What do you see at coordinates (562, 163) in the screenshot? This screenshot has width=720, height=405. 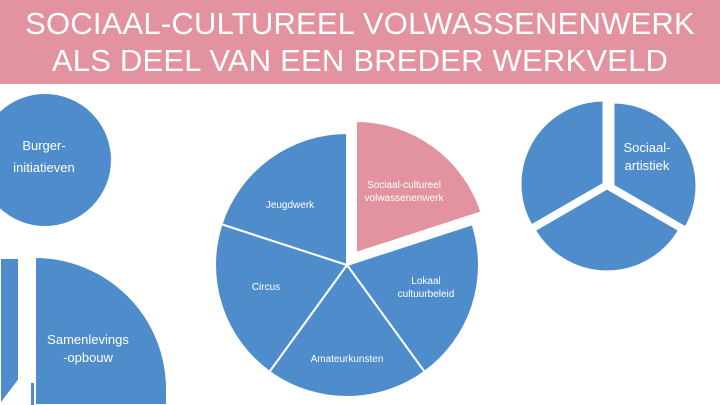 I see `sociaal-artistiek-segment-left` at bounding box center [562, 163].